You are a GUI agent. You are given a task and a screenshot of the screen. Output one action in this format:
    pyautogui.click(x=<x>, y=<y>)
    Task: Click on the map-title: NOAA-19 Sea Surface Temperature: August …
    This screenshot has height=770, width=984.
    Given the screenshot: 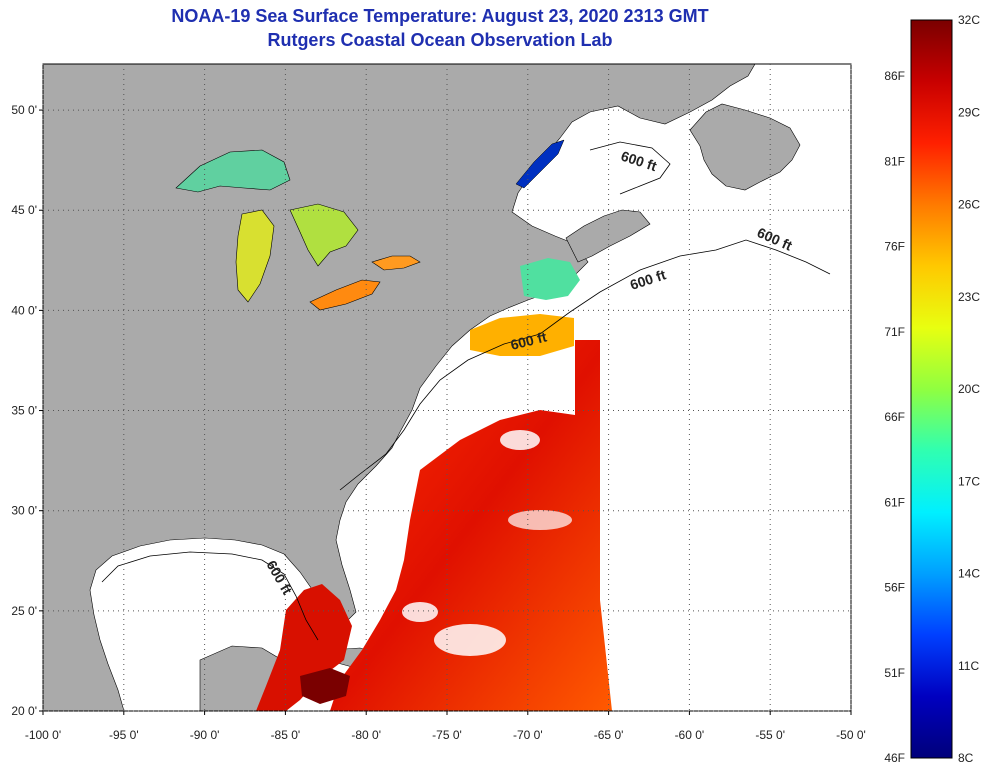 What is the action you would take?
    pyautogui.click(x=440, y=16)
    